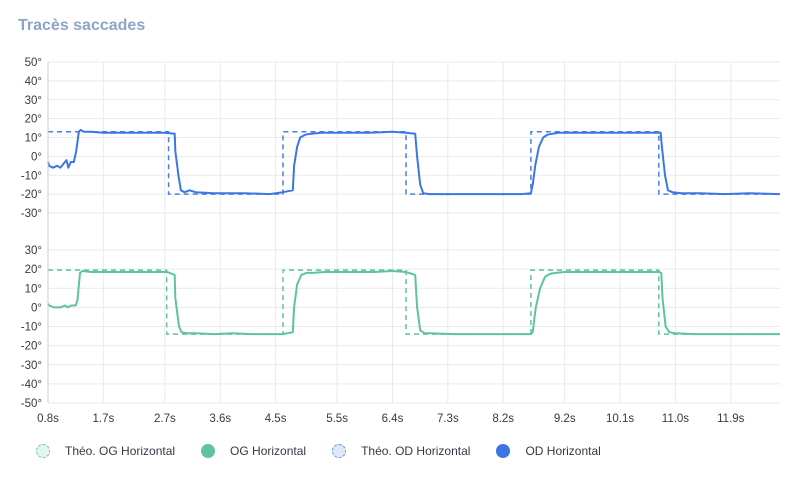 The height and width of the screenshot is (484, 803). What do you see at coordinates (33, 63) in the screenshot?
I see `y-tick-label: 50°` at bounding box center [33, 63].